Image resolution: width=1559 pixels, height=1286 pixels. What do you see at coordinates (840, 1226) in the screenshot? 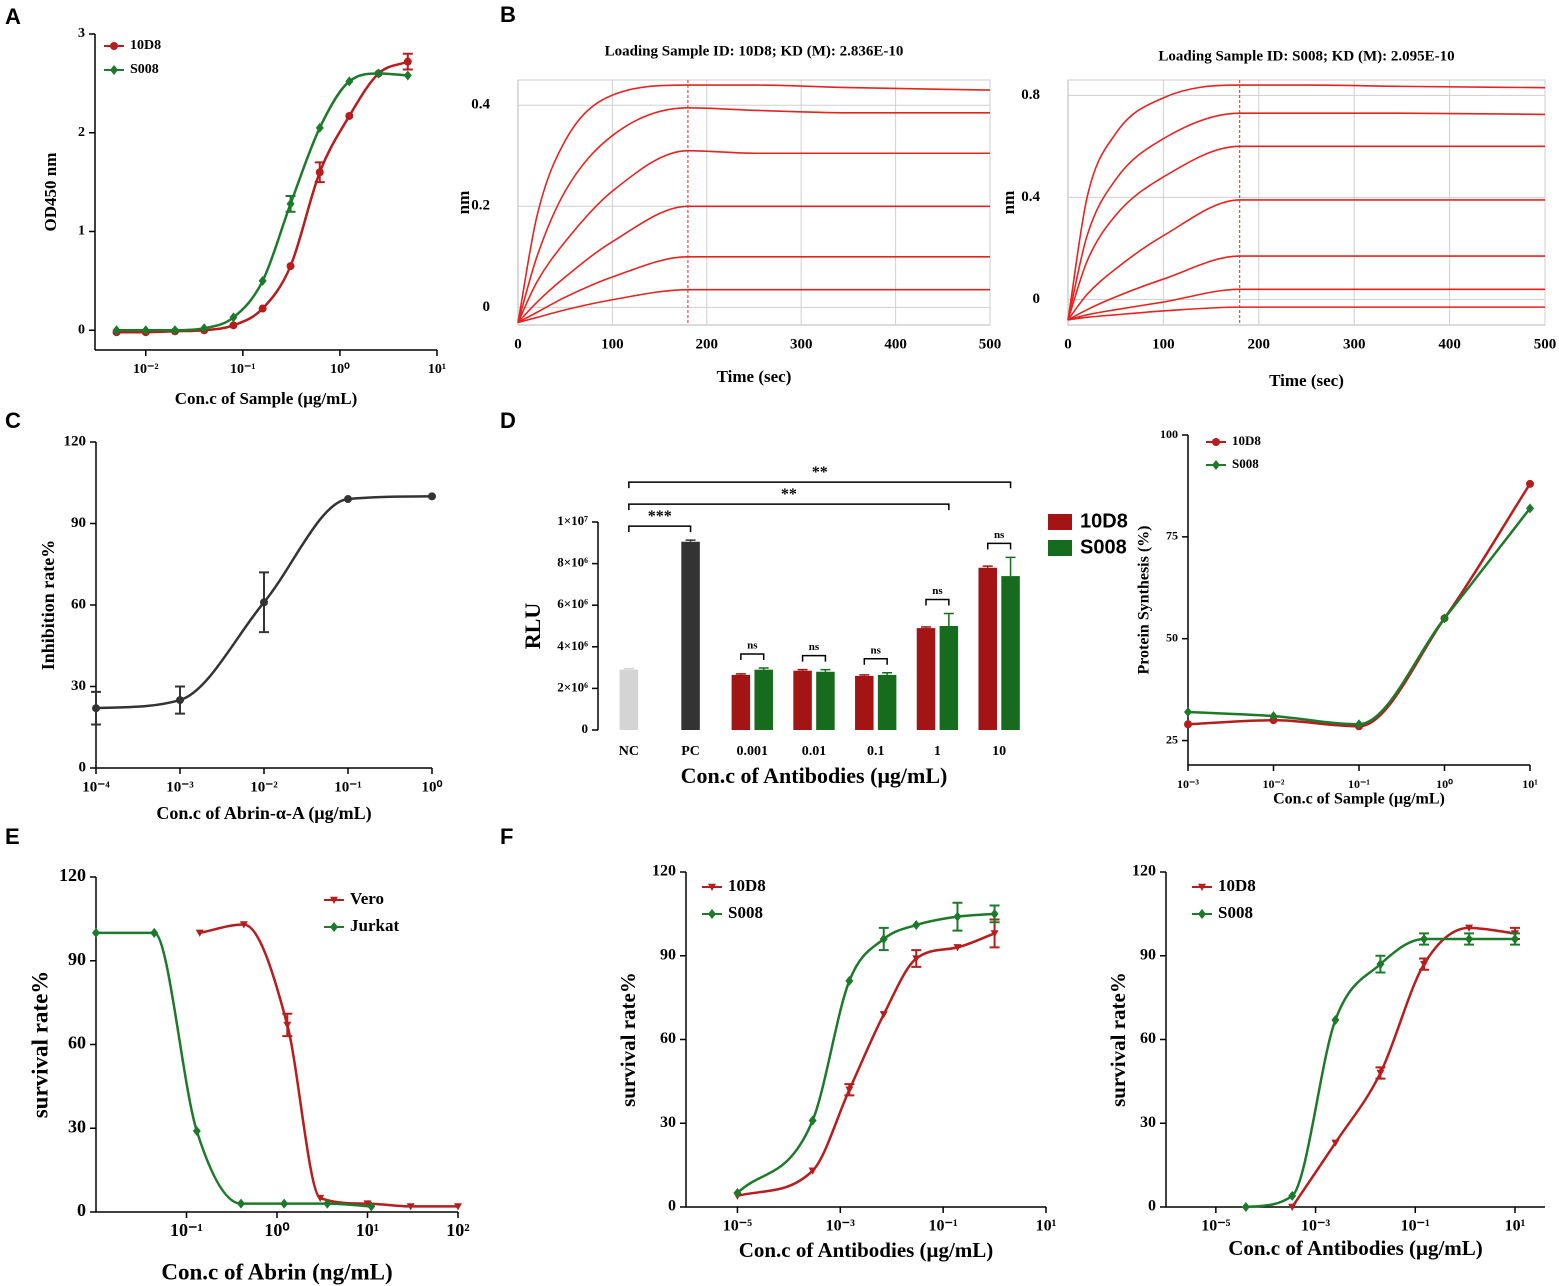
I see `x-tick-label: 10⁻³` at bounding box center [840, 1226].